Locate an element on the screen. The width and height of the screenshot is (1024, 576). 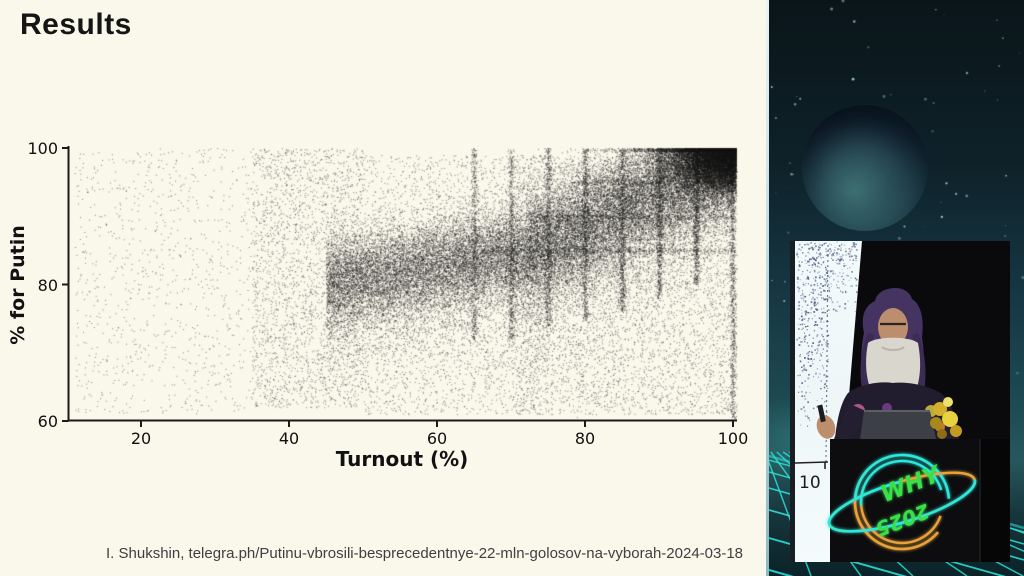
inset-left-edge is located at coordinates (792, 401).